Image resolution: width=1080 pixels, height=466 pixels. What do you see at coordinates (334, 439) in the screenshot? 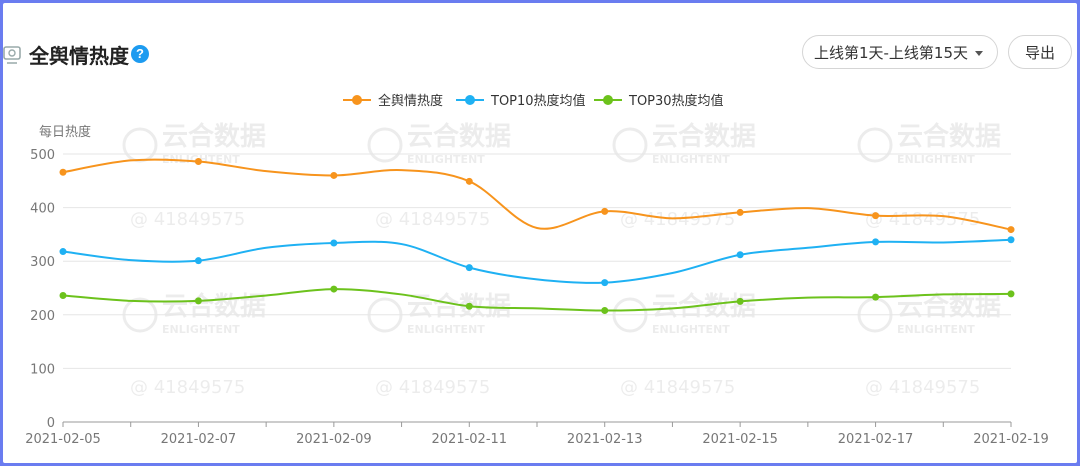
I see `x-tick-label: 2021-02-09` at bounding box center [334, 439].